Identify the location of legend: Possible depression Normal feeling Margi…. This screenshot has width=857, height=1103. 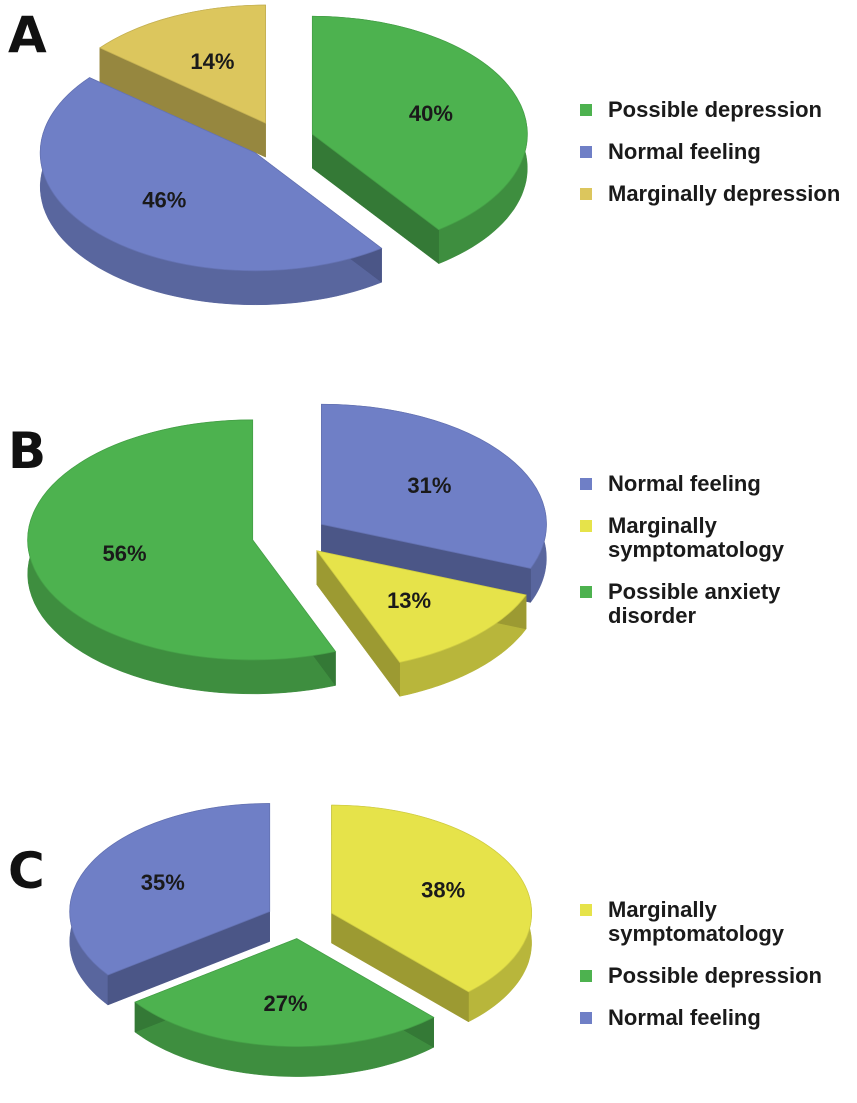
(718, 161).